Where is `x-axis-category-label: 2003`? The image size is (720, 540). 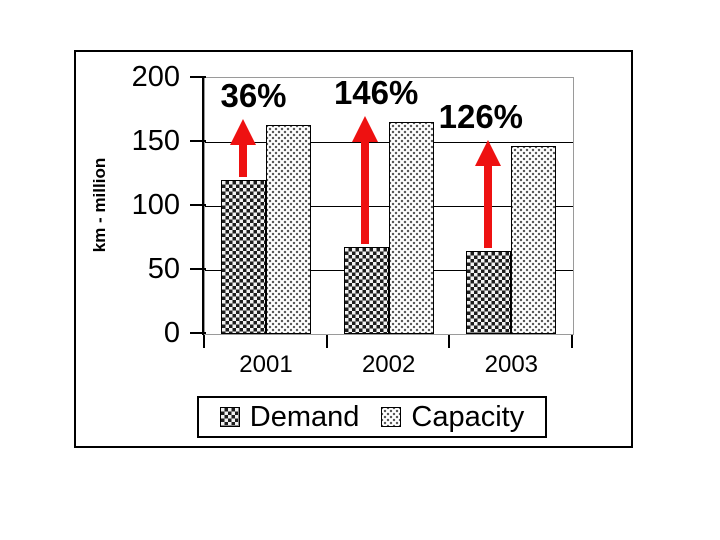 x-axis-category-label: 2003 is located at coordinates (511, 364).